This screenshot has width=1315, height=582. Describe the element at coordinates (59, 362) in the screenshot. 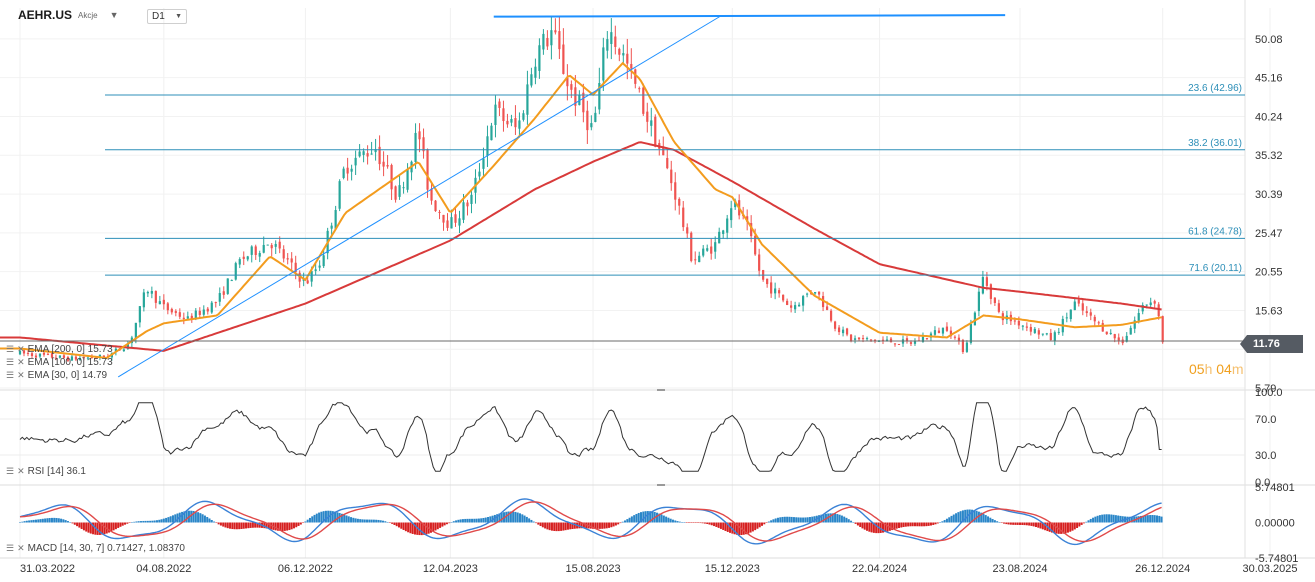

I see `indicator-ema100: ☰ ✕ EMA [100, 0] 15.73` at that location.